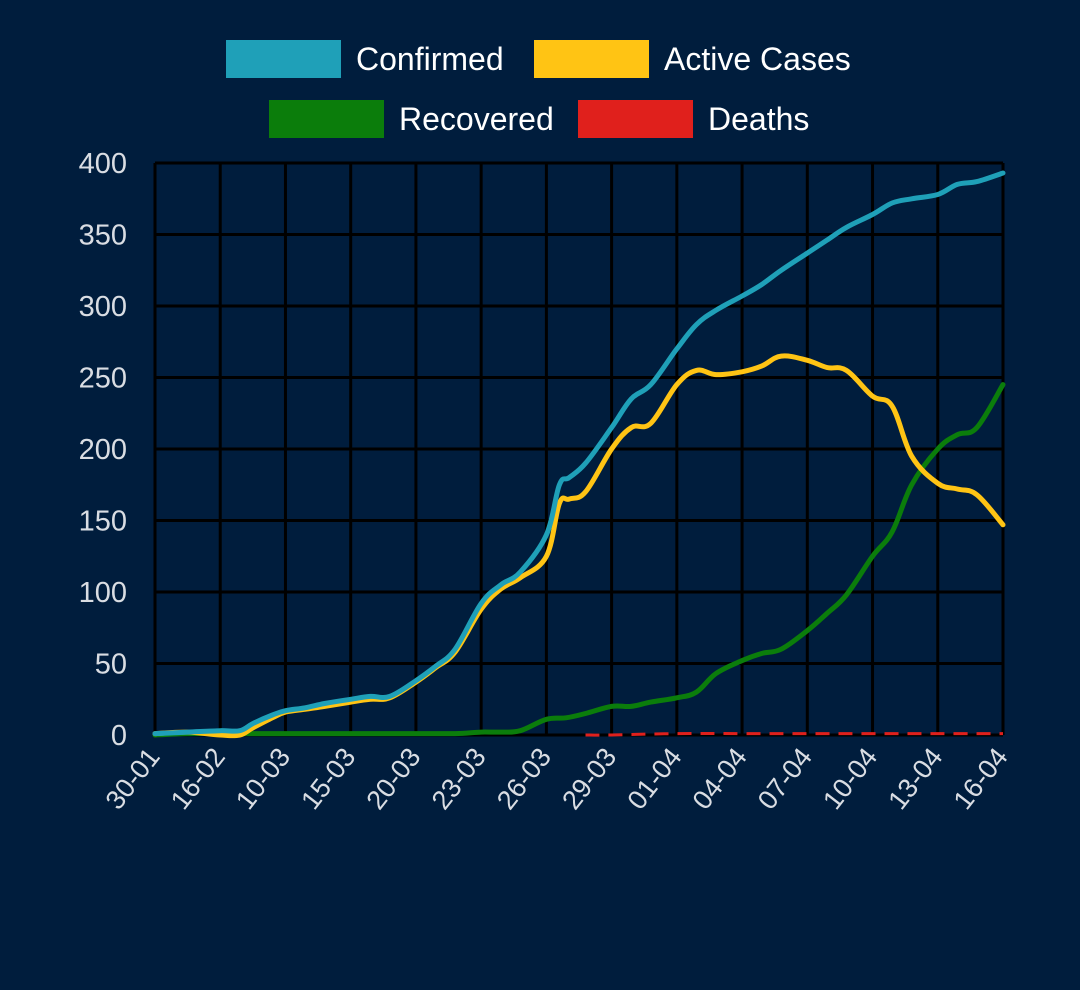  What do you see at coordinates (693, 119) in the screenshot?
I see `legend-item-deaths: Deaths` at bounding box center [693, 119].